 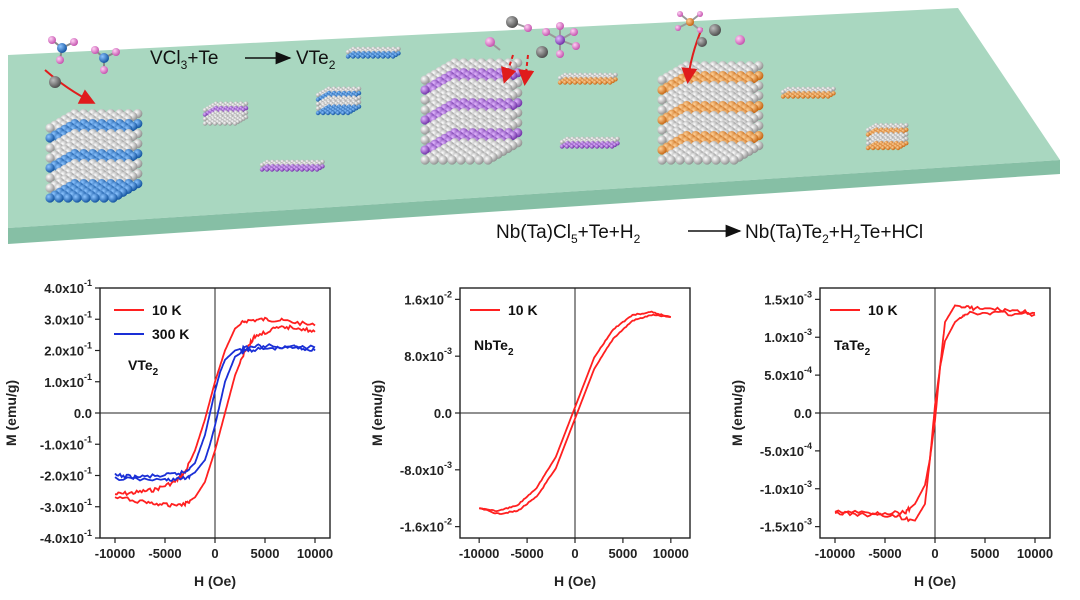 I want to click on series-line-10K-branch-down, so click(x=935, y=416).